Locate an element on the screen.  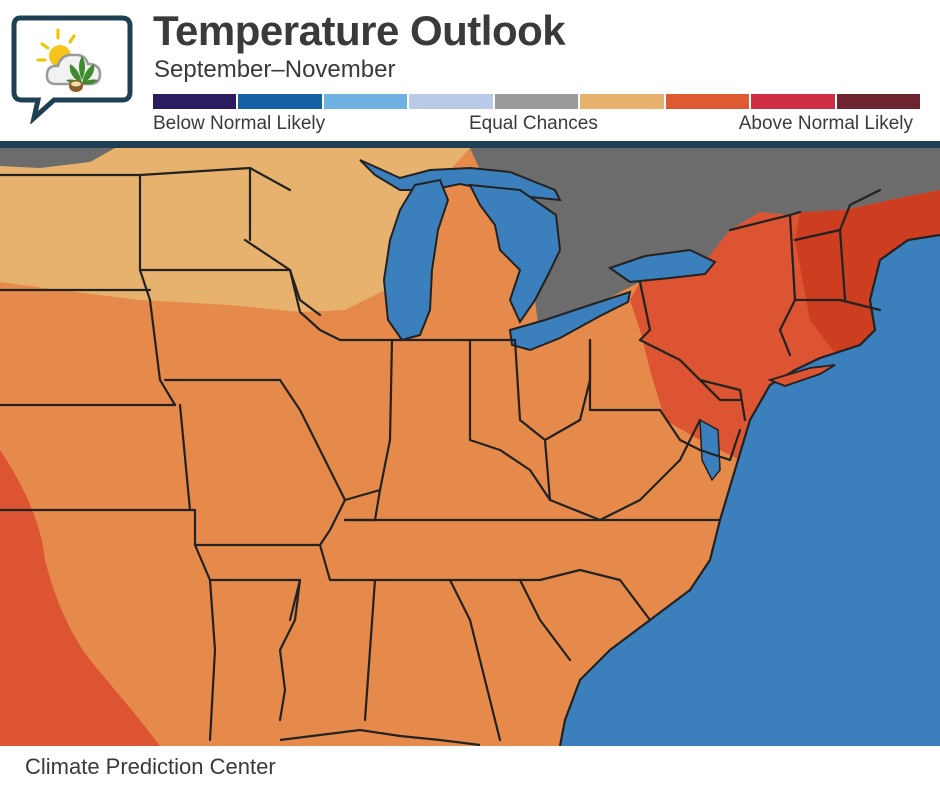
legend-label-below: Below Normal Likely is located at coordinates (239, 123).